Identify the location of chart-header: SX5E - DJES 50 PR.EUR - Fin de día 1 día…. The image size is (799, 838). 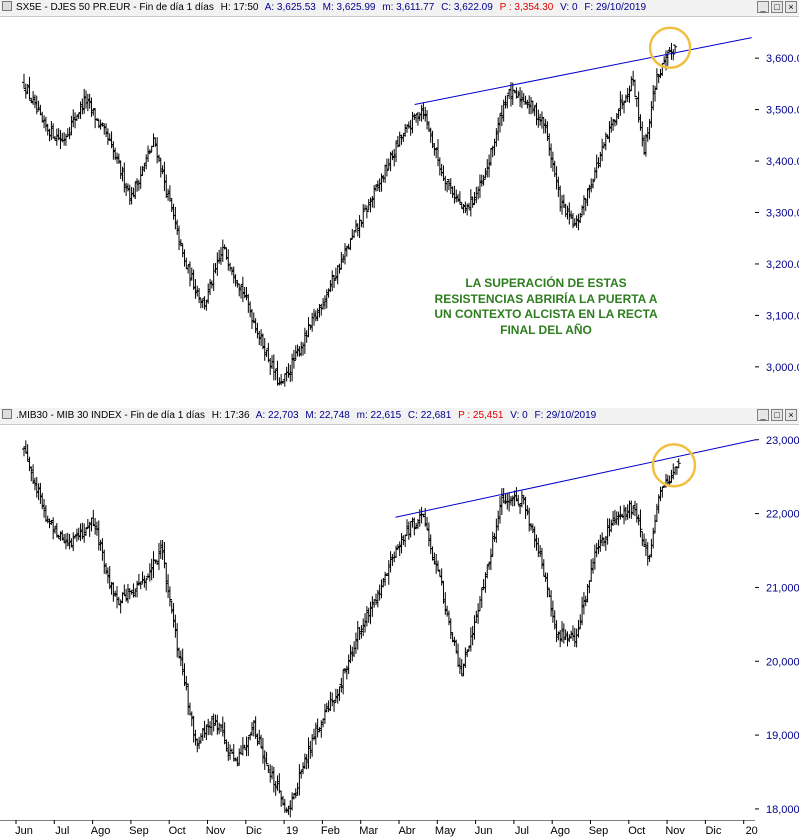
(399, 8).